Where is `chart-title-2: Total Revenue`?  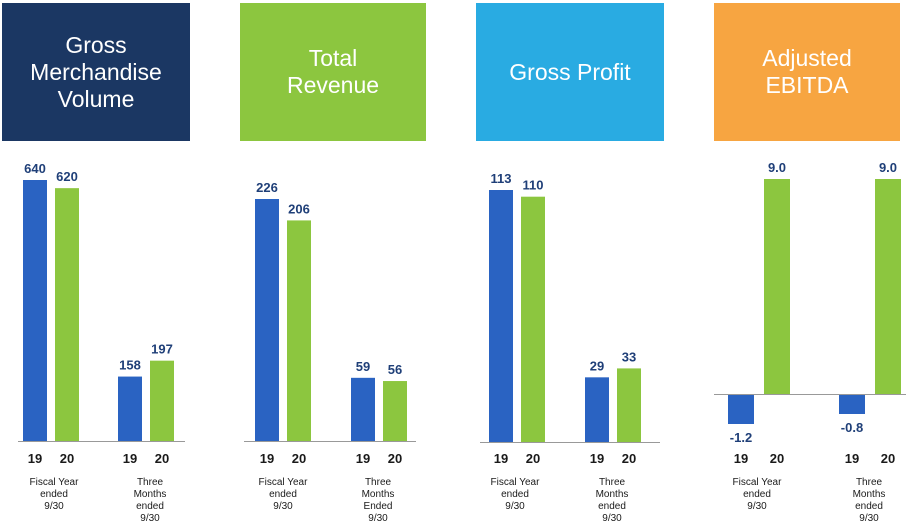
chart-title-2: Total Revenue is located at coordinates (333, 72).